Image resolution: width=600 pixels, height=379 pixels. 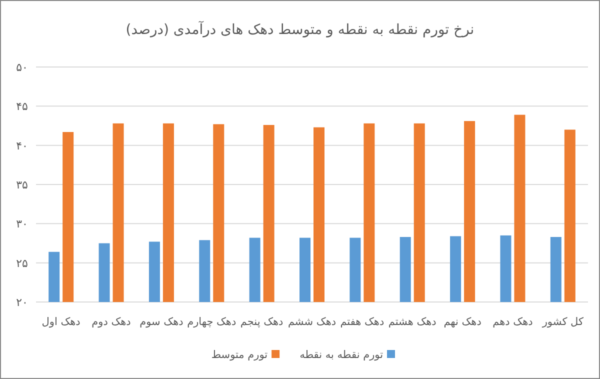 I want to click on y-tick-label: ۲۵, so click(x=22, y=263).